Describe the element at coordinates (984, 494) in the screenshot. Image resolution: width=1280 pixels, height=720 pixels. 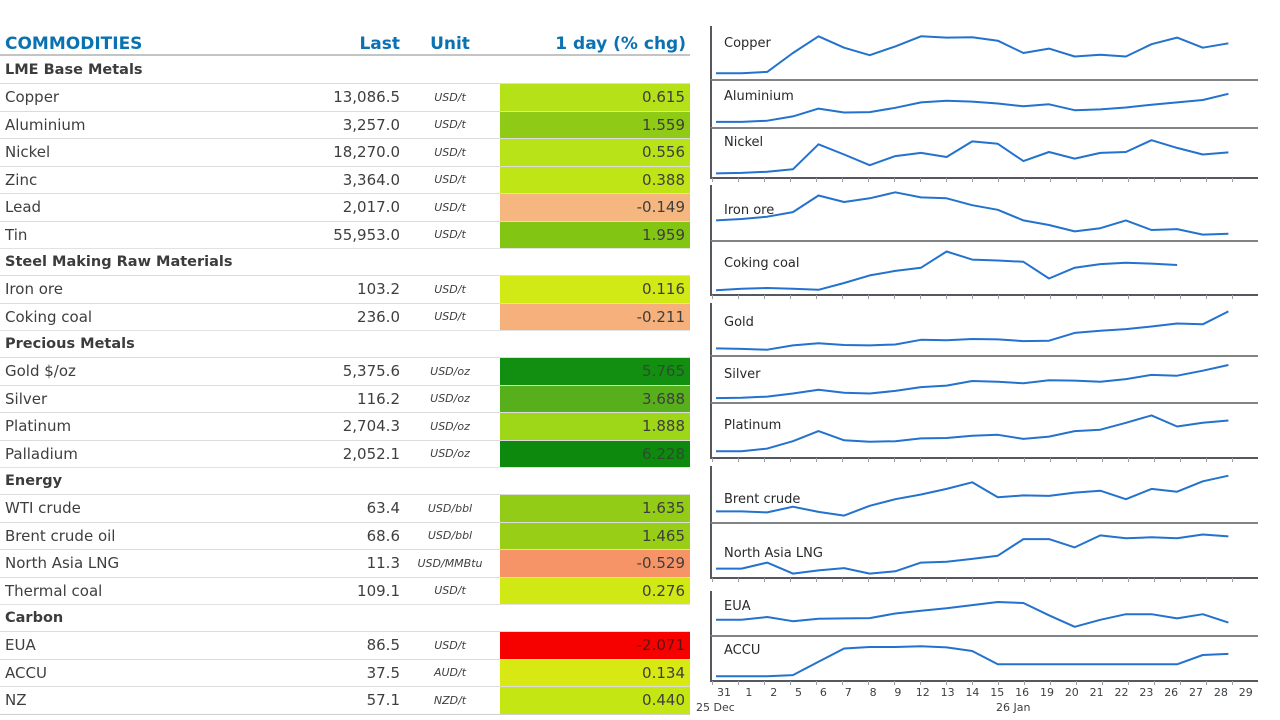
I see `sparkline-panel-brent-crude: Brent crude` at that location.